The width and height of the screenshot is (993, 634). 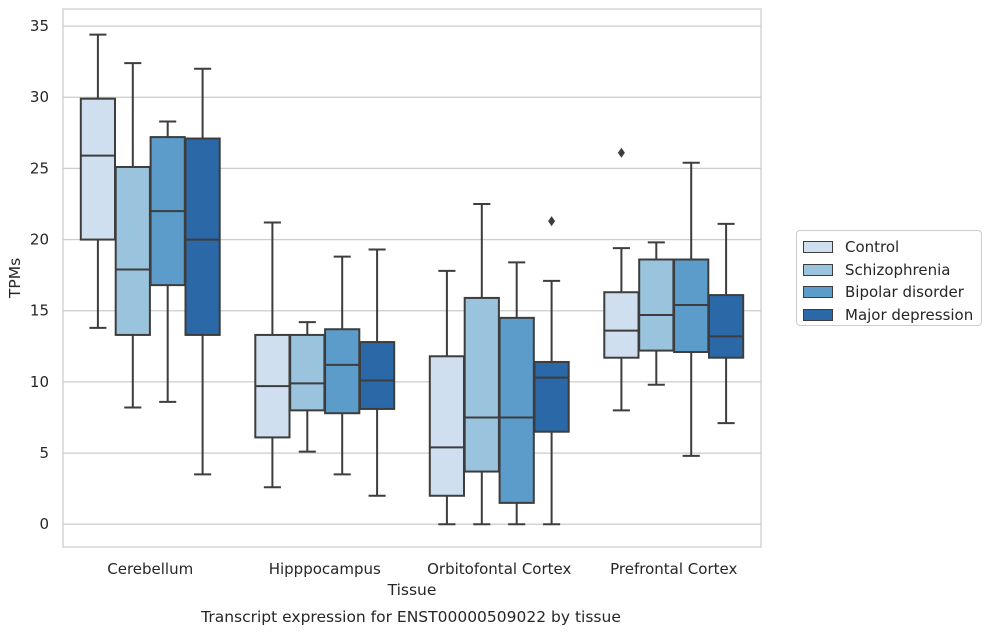 I want to click on y-tick-label: 20, so click(x=39, y=240).